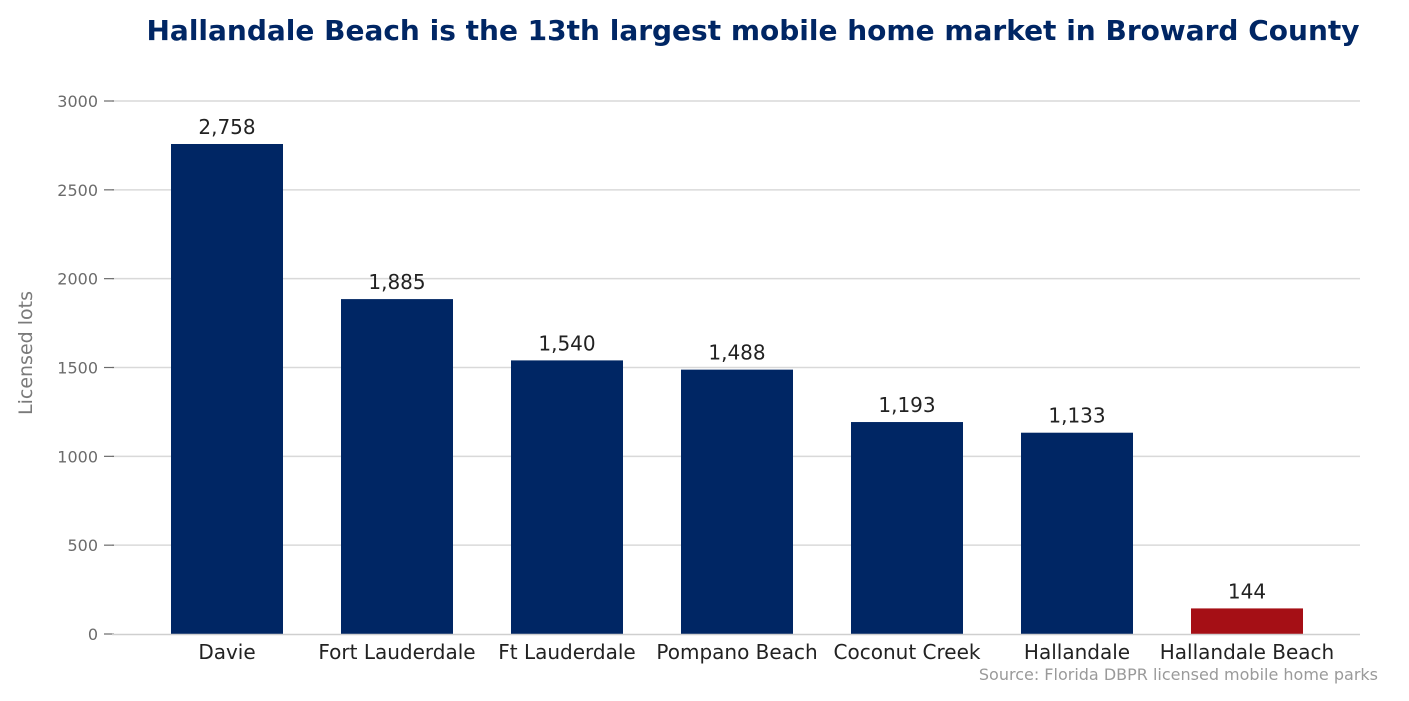 The image size is (1409, 701). Describe the element at coordinates (26, 353) in the screenshot. I see `y-axis-label: Licensed lots` at that location.